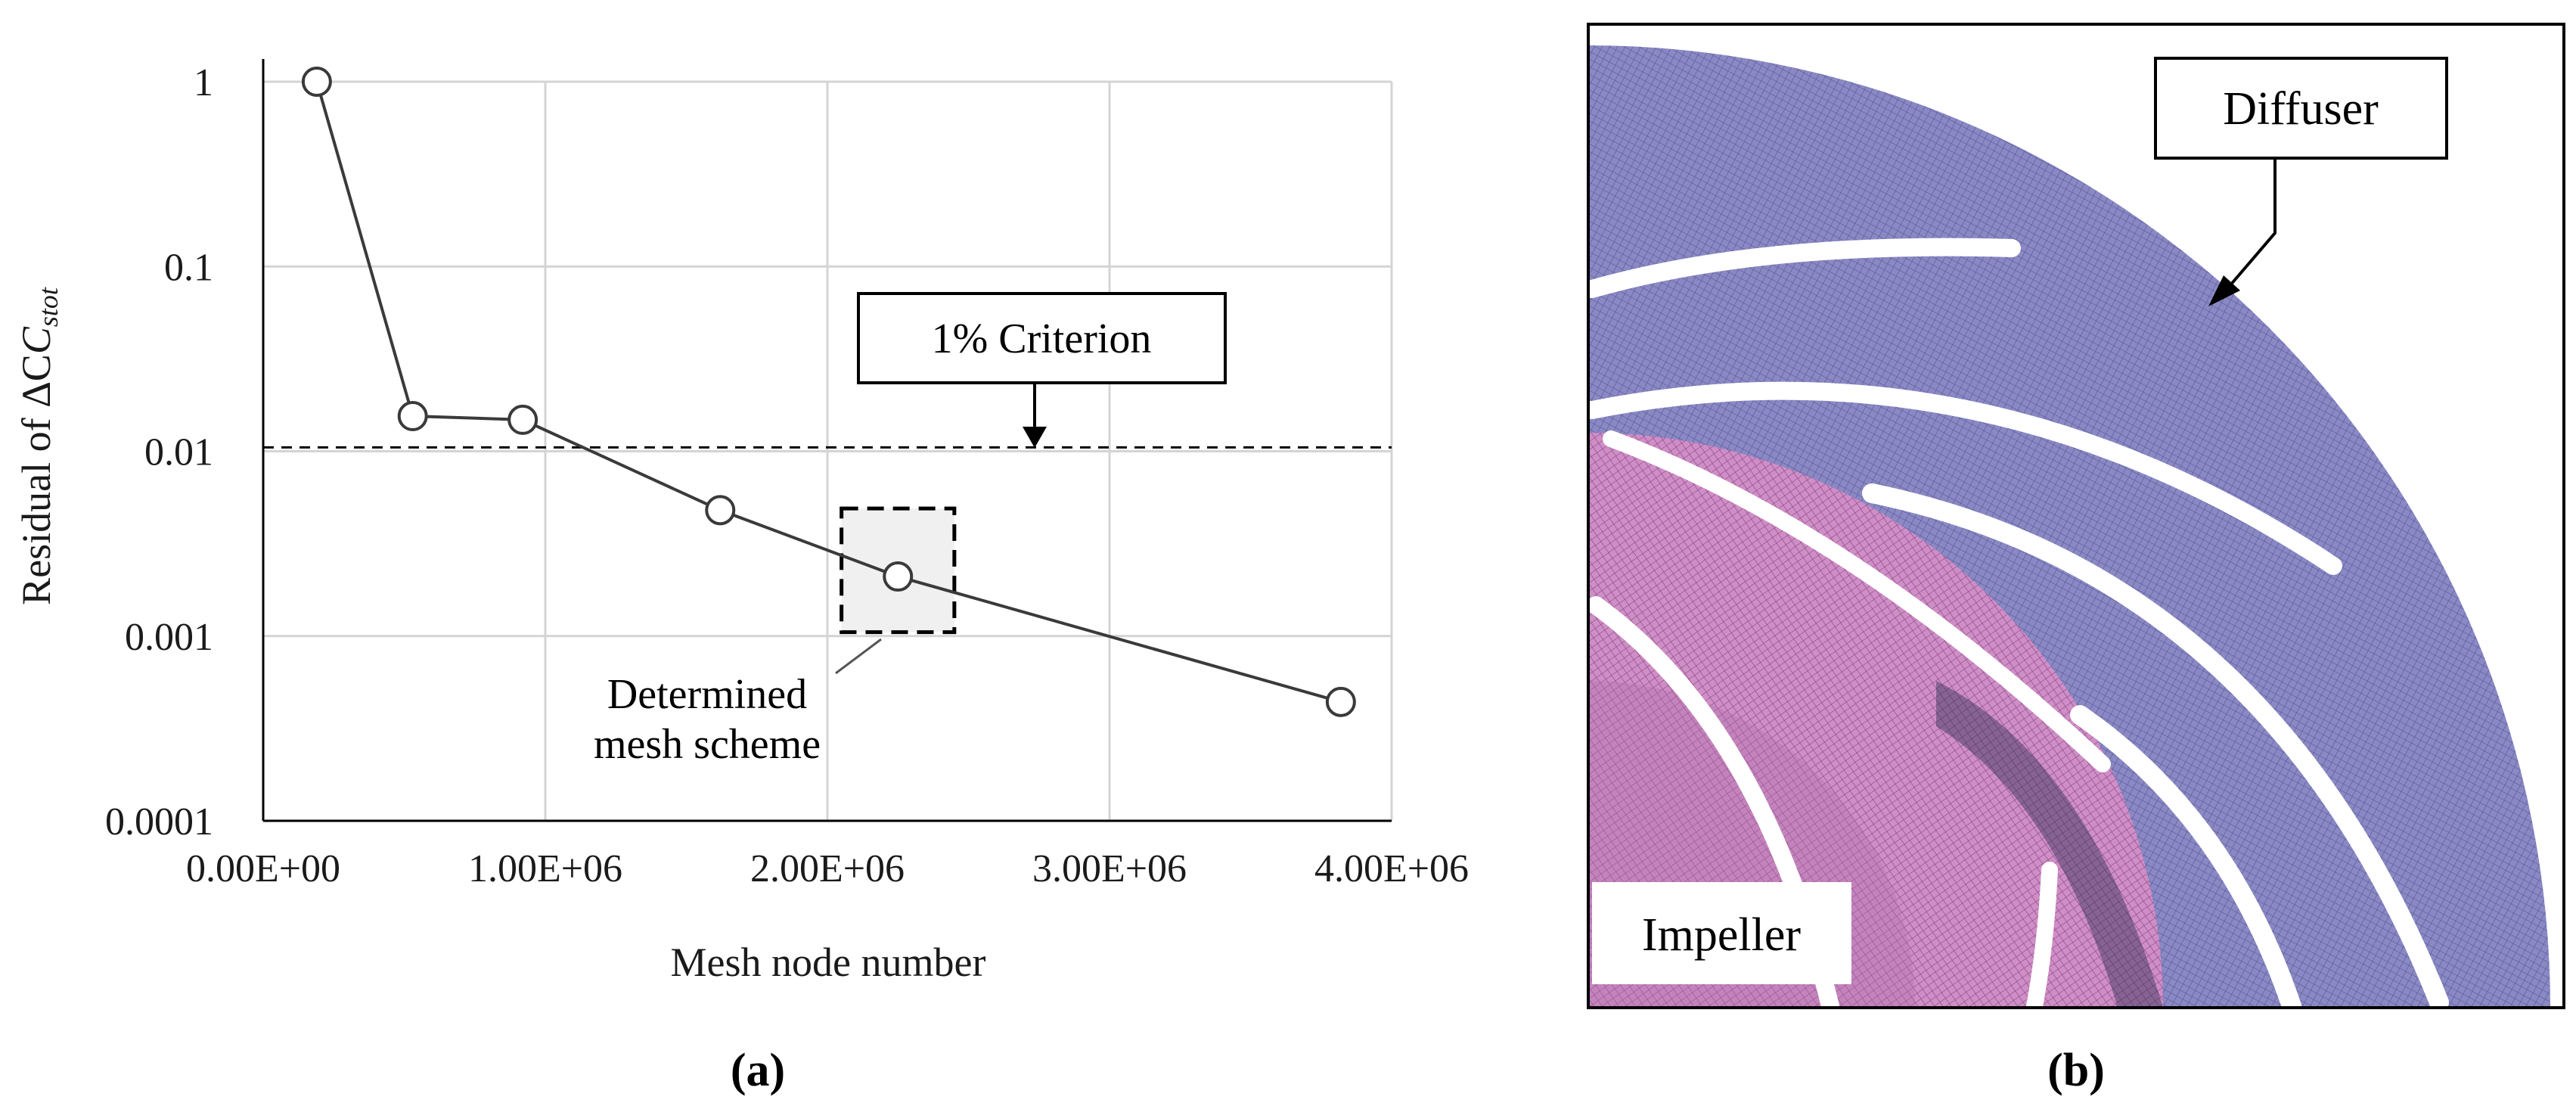 This screenshot has height=1103, width=2576. I want to click on impeller-label-box, so click(1721, 933).